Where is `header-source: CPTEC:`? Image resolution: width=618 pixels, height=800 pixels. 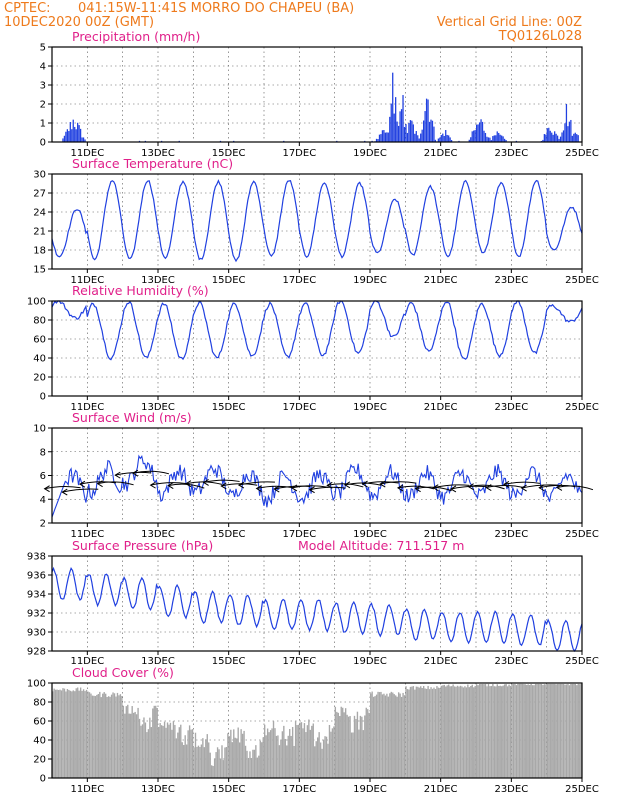
header-source: CPTEC: is located at coordinates (27, 8).